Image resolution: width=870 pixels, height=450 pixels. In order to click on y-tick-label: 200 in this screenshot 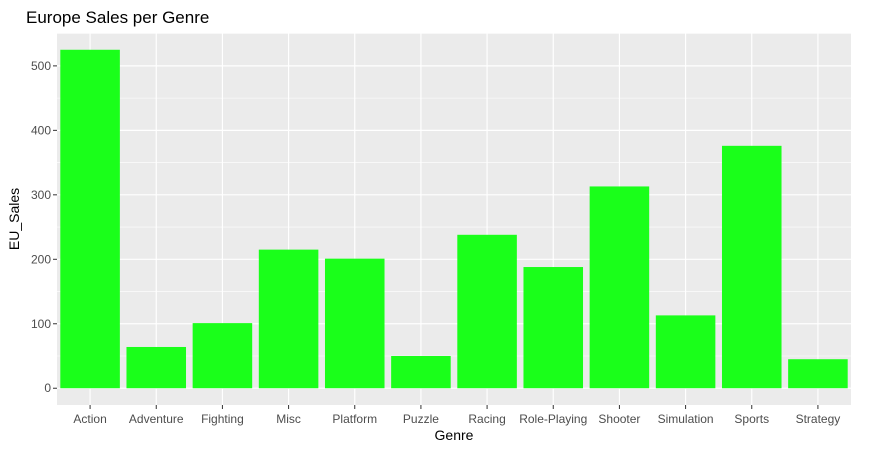, I will do `click(41, 259)`.